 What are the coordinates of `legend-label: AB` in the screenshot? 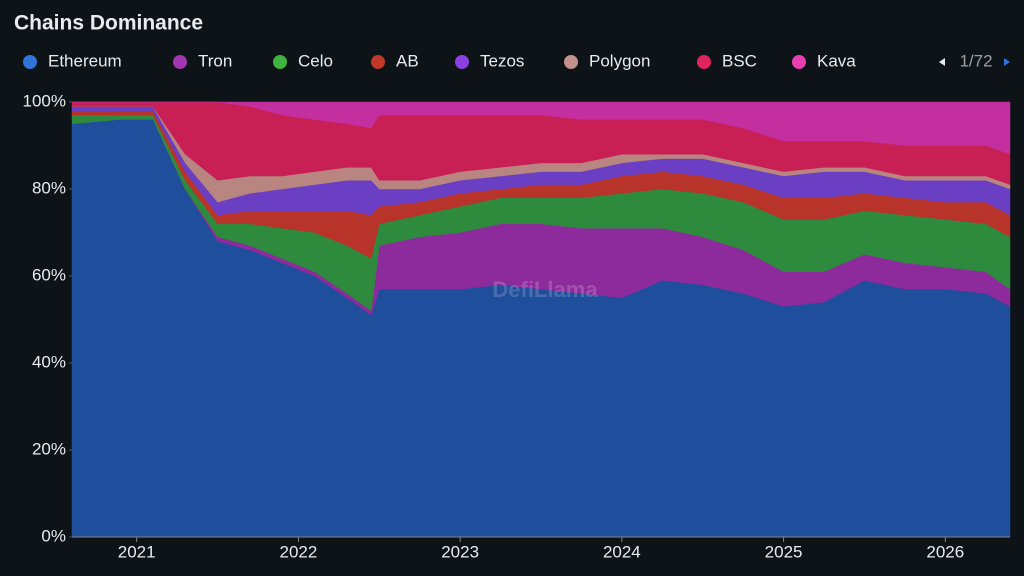 It's located at (407, 60).